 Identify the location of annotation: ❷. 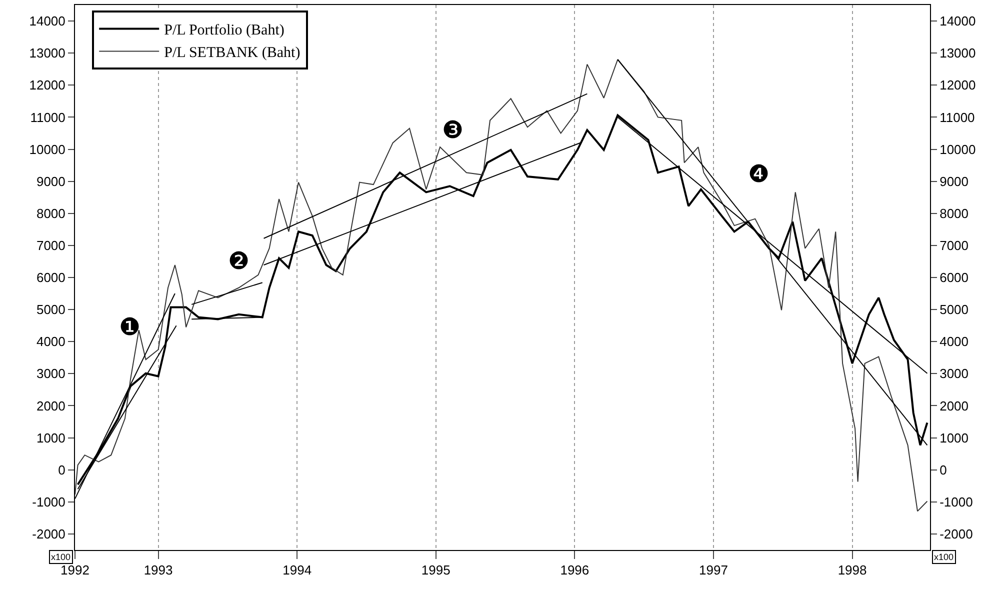
(239, 261).